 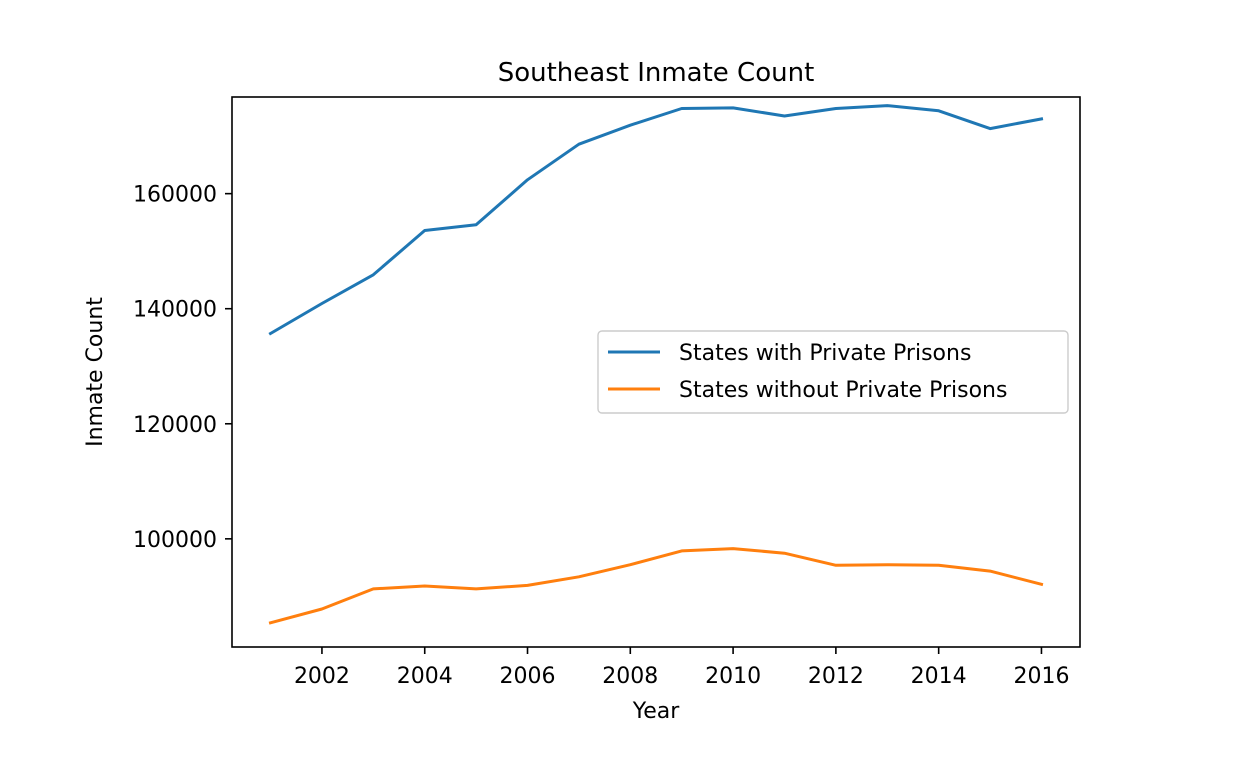 I want to click on x-tick-label: 2006, so click(x=528, y=676).